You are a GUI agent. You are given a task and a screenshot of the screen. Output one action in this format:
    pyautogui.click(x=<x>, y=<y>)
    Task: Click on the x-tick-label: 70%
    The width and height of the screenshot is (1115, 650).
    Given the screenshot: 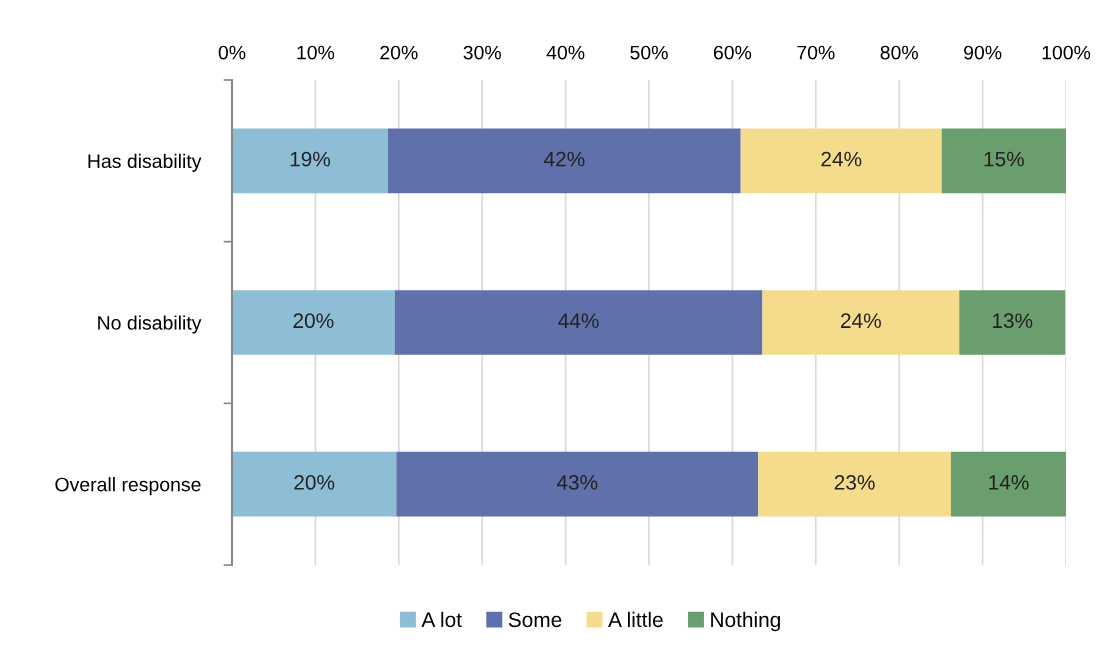 What is the action you would take?
    pyautogui.click(x=816, y=52)
    